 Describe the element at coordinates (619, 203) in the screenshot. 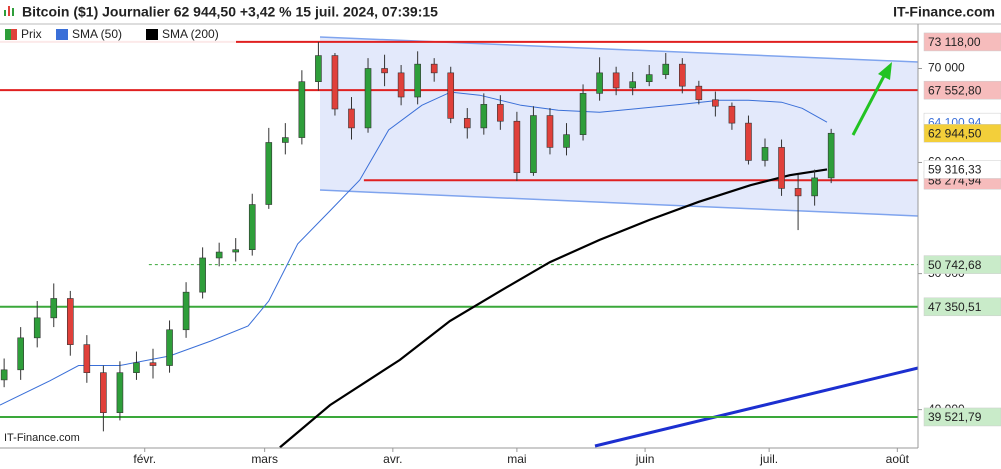

I see `channel-bottom` at that location.